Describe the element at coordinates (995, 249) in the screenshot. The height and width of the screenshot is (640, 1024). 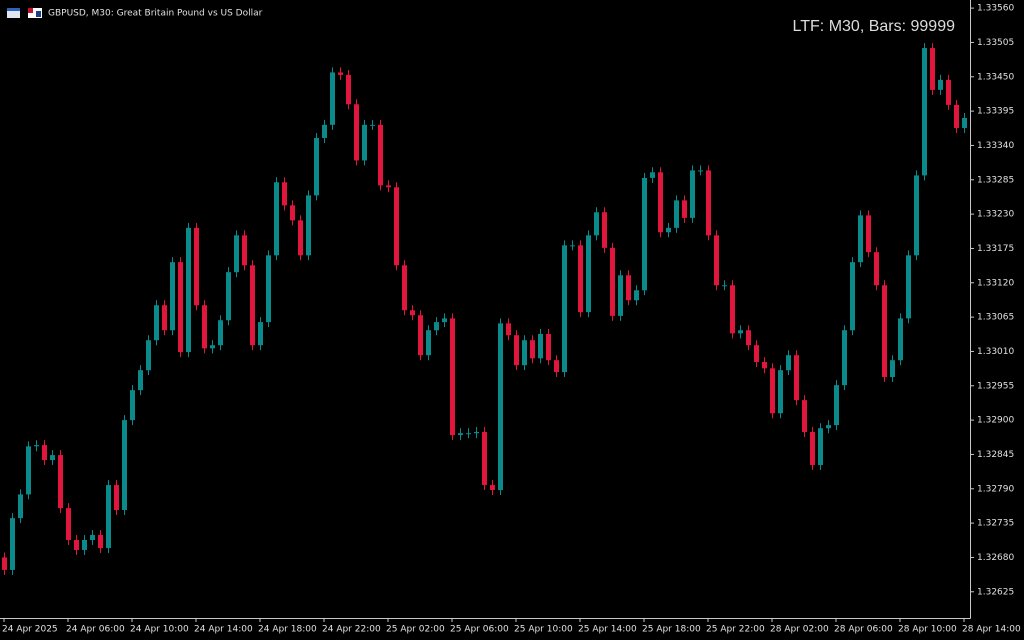
I see `y-tick-label: 1.33175` at that location.